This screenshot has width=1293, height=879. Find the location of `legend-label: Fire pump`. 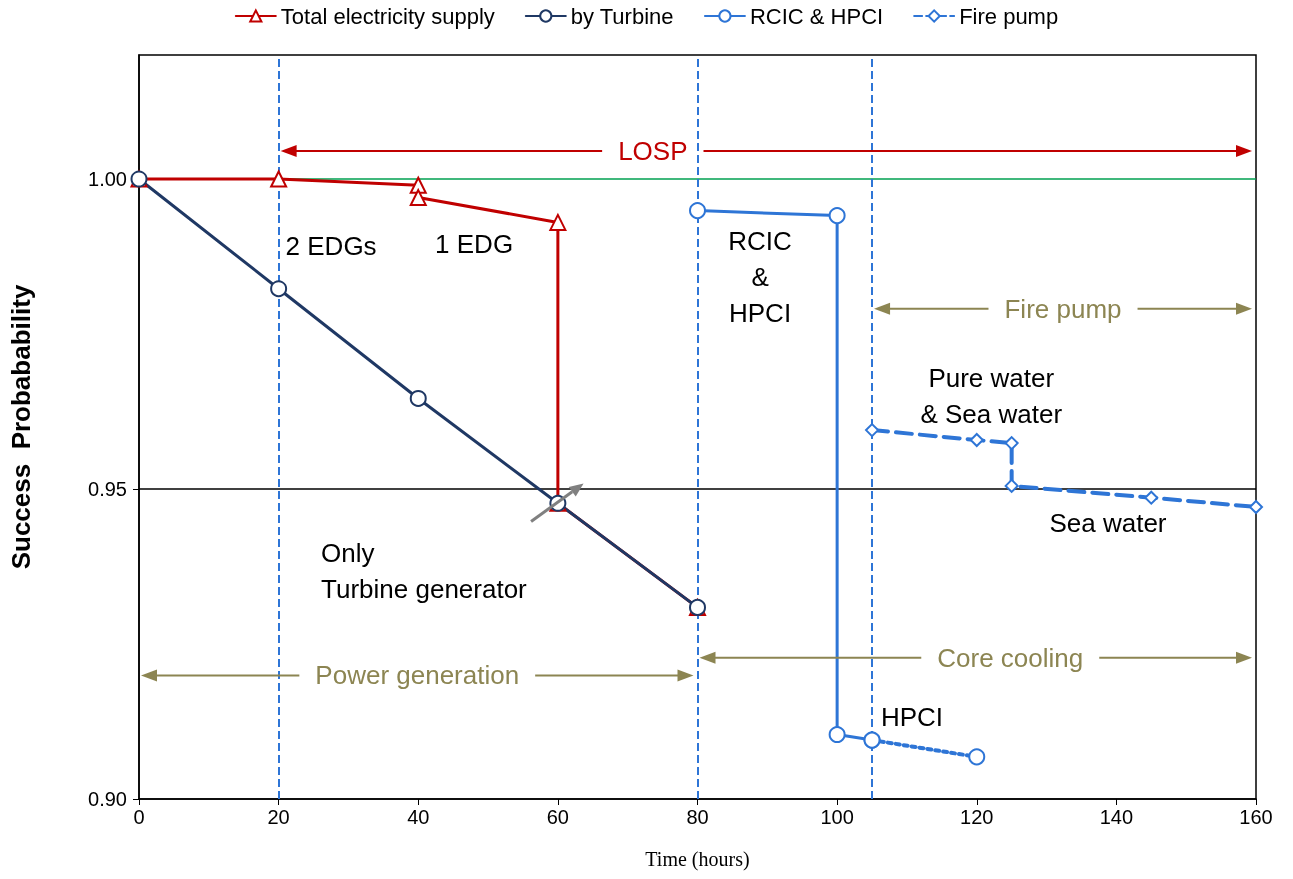

legend-label: Fire pump is located at coordinates (1009, 16).